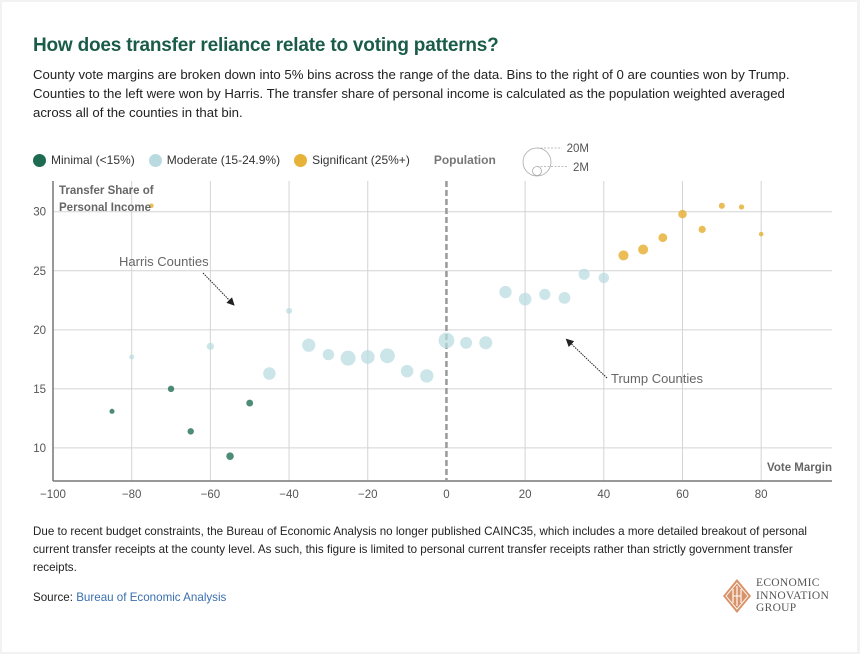  I want to click on annotation-trump-counties: Trump Counties, so click(657, 378).